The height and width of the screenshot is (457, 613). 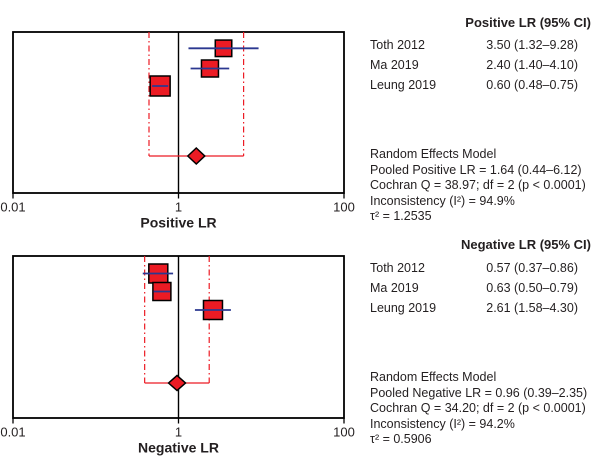 I want to click on column-header-positive-lr: Positive LR (95% CI), so click(x=528, y=22).